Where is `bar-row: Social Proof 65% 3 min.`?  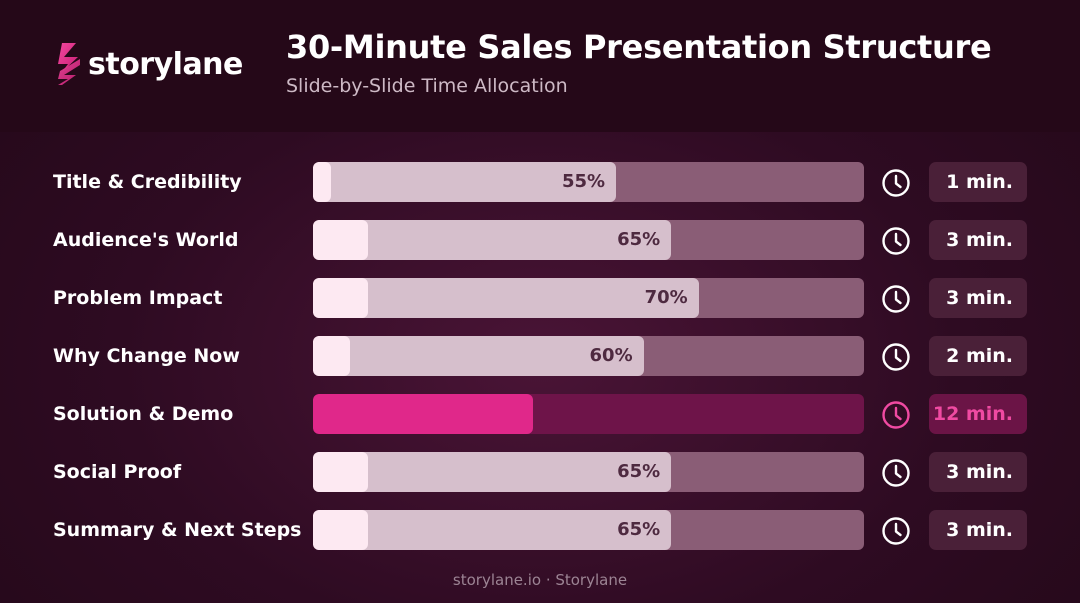 bar-row: Social Proof 65% 3 min. is located at coordinates (540, 472).